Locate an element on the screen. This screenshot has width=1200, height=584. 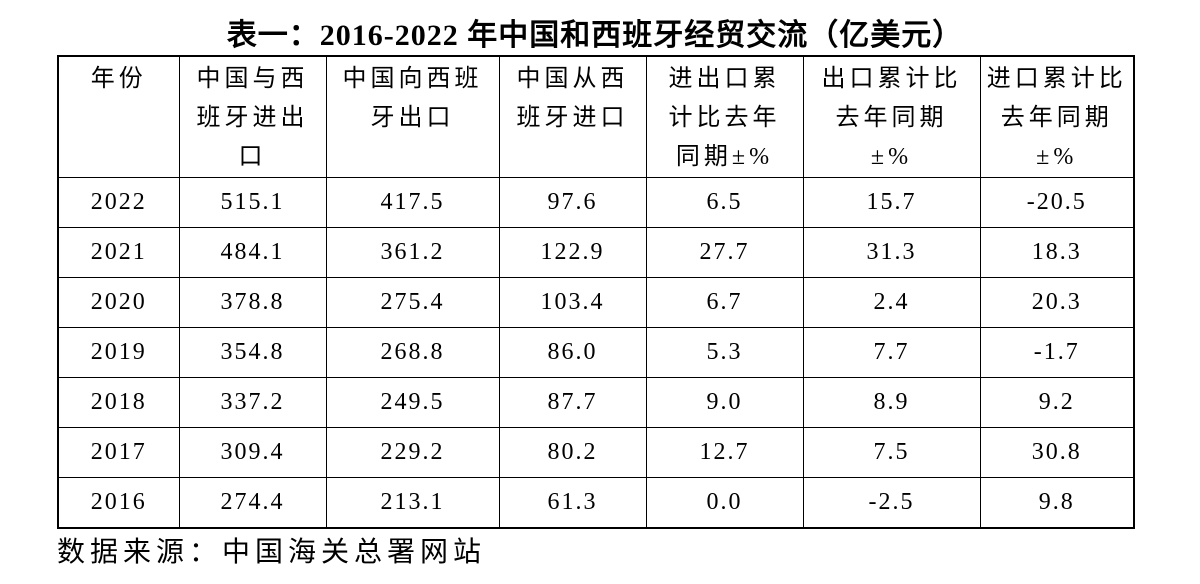
year-cell: 2019 is located at coordinates (118, 352).